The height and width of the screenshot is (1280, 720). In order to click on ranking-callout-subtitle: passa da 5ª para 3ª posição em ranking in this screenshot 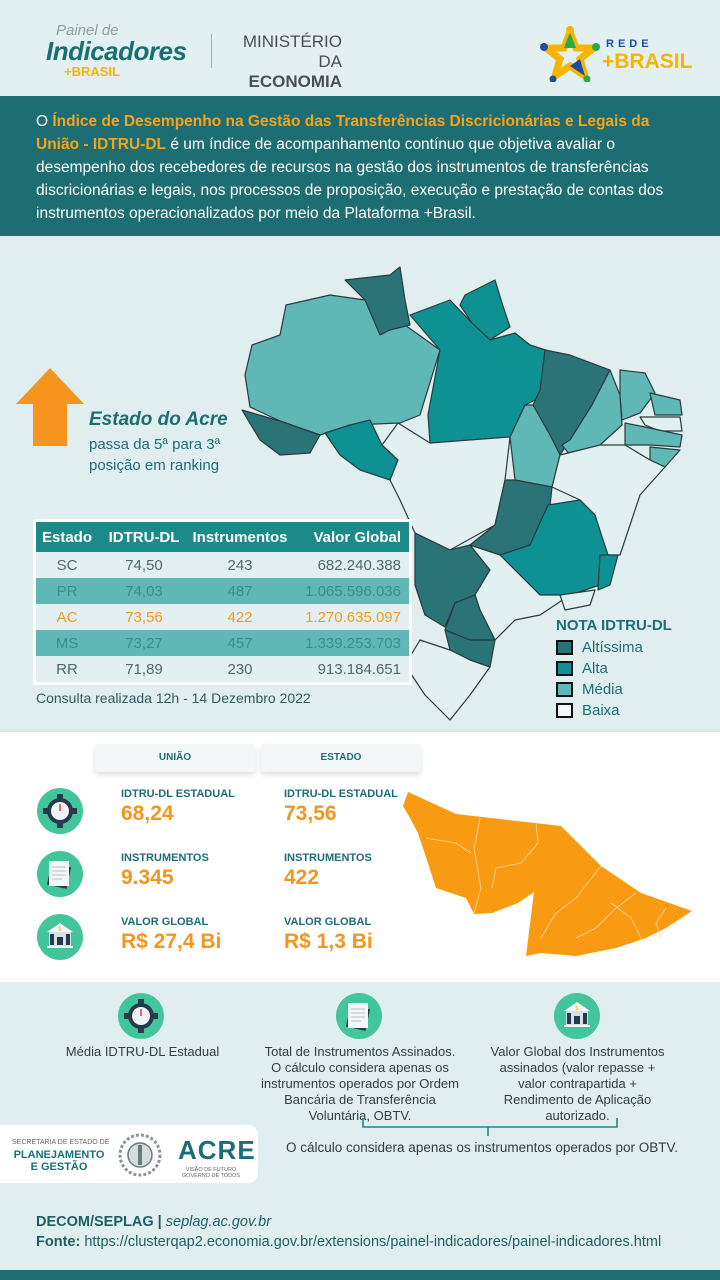, I will do `click(155, 455)`.